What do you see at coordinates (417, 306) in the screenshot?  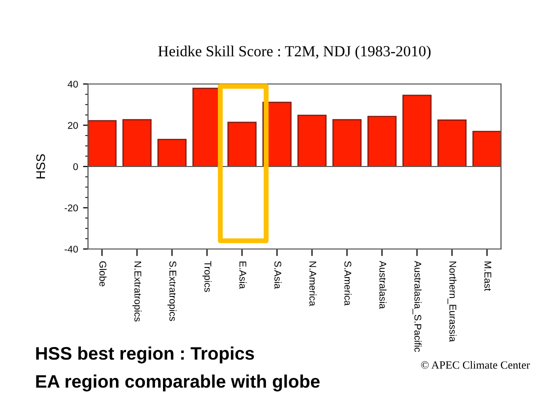 I see `x-tick-label: Australasia_S.Pacific` at bounding box center [417, 306].